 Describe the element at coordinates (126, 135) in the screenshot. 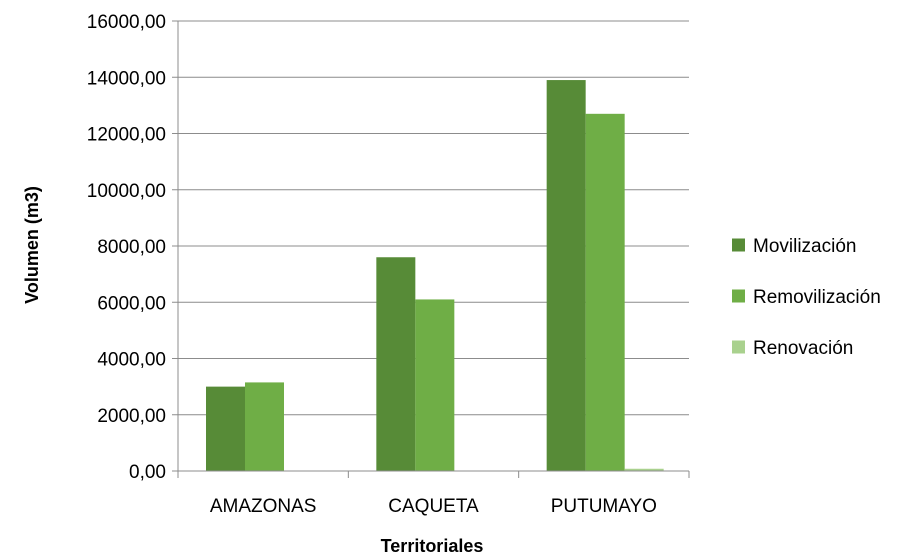

I see `y-tick-label: 12000,00` at that location.